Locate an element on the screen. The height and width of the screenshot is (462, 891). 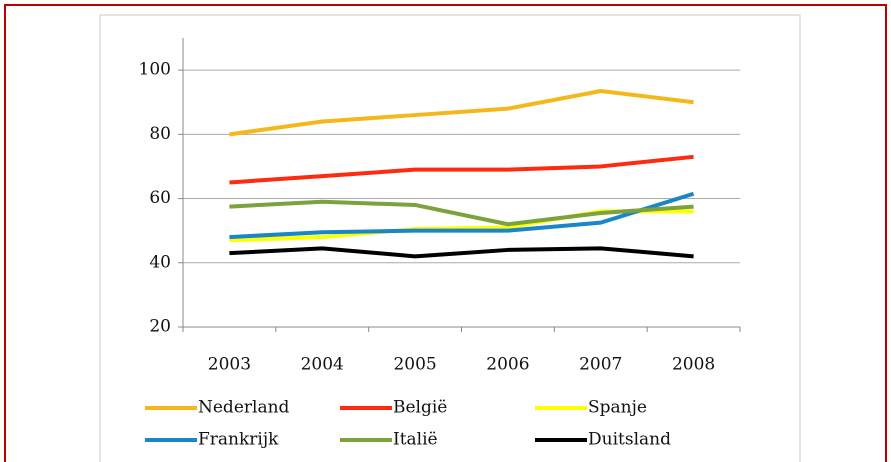
x-tick-label: 2008 is located at coordinates (693, 365).